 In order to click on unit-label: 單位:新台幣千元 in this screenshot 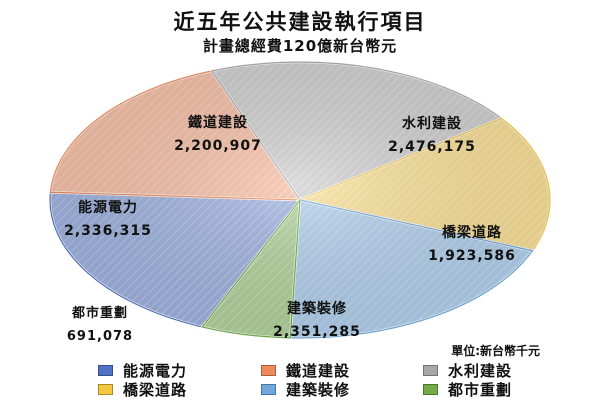, I will do `click(495, 351)`.